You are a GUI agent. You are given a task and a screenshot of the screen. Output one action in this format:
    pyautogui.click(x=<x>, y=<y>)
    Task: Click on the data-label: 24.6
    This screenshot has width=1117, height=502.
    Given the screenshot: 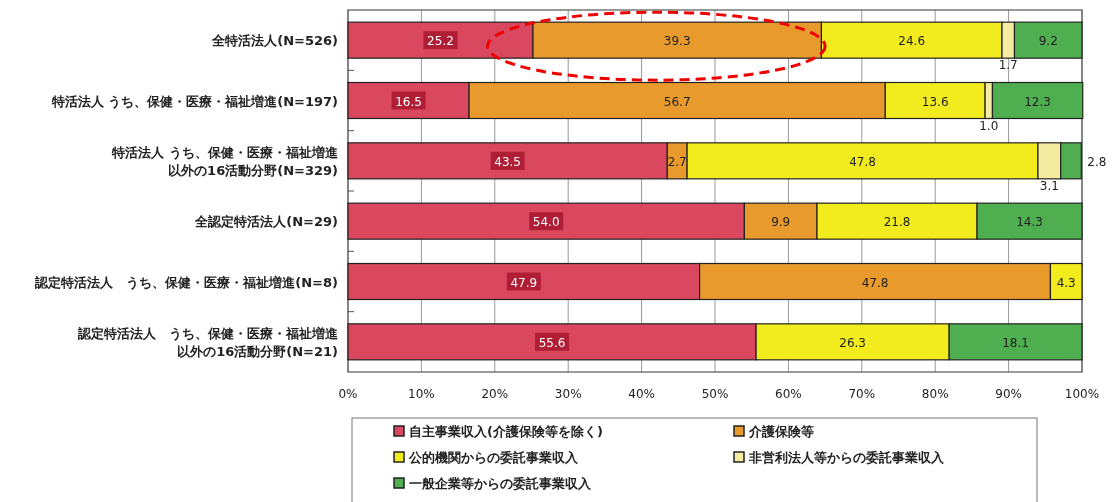 What is the action you would take?
    pyautogui.click(x=912, y=41)
    